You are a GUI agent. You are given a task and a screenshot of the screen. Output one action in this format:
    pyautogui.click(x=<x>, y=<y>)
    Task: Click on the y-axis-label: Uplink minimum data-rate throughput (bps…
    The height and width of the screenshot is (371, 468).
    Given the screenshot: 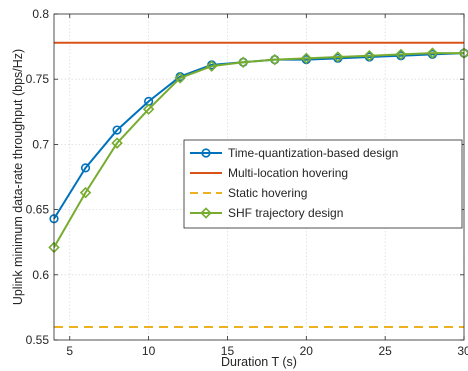 What is the action you would take?
    pyautogui.click(x=18, y=177)
    